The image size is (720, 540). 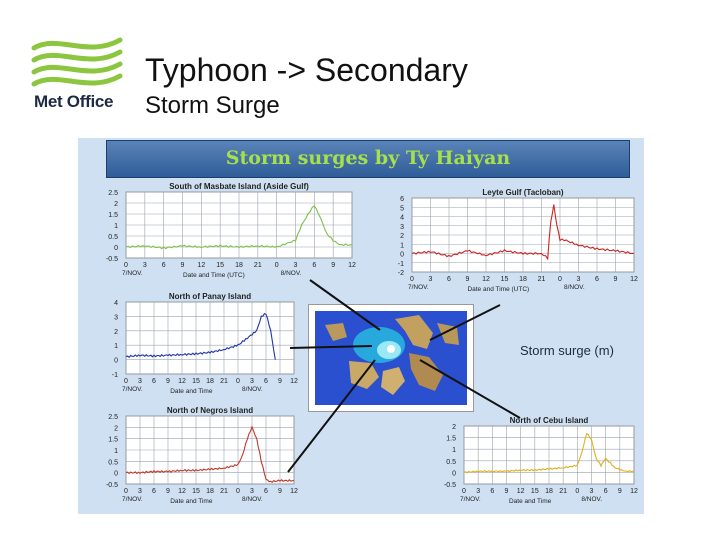 What do you see at coordinates (210, 296) in the screenshot?
I see `chart-title: North of Panay Island` at bounding box center [210, 296].